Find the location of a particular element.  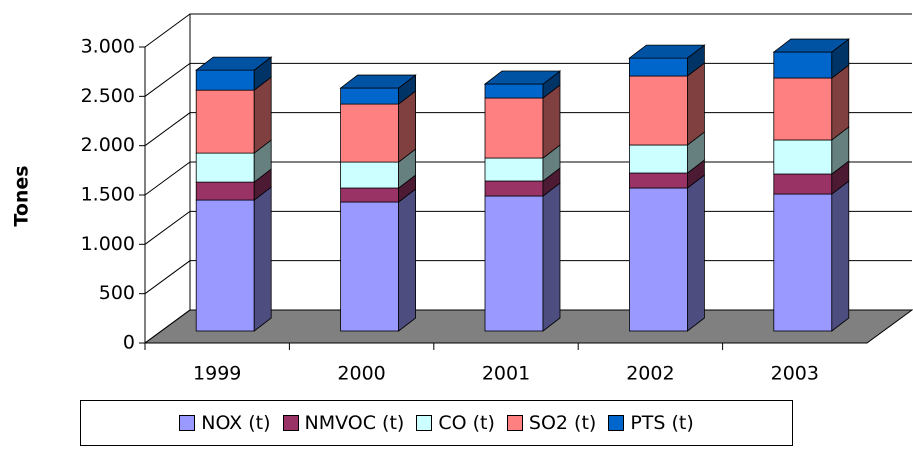

legend-label: NMVOC (t) is located at coordinates (354, 423).